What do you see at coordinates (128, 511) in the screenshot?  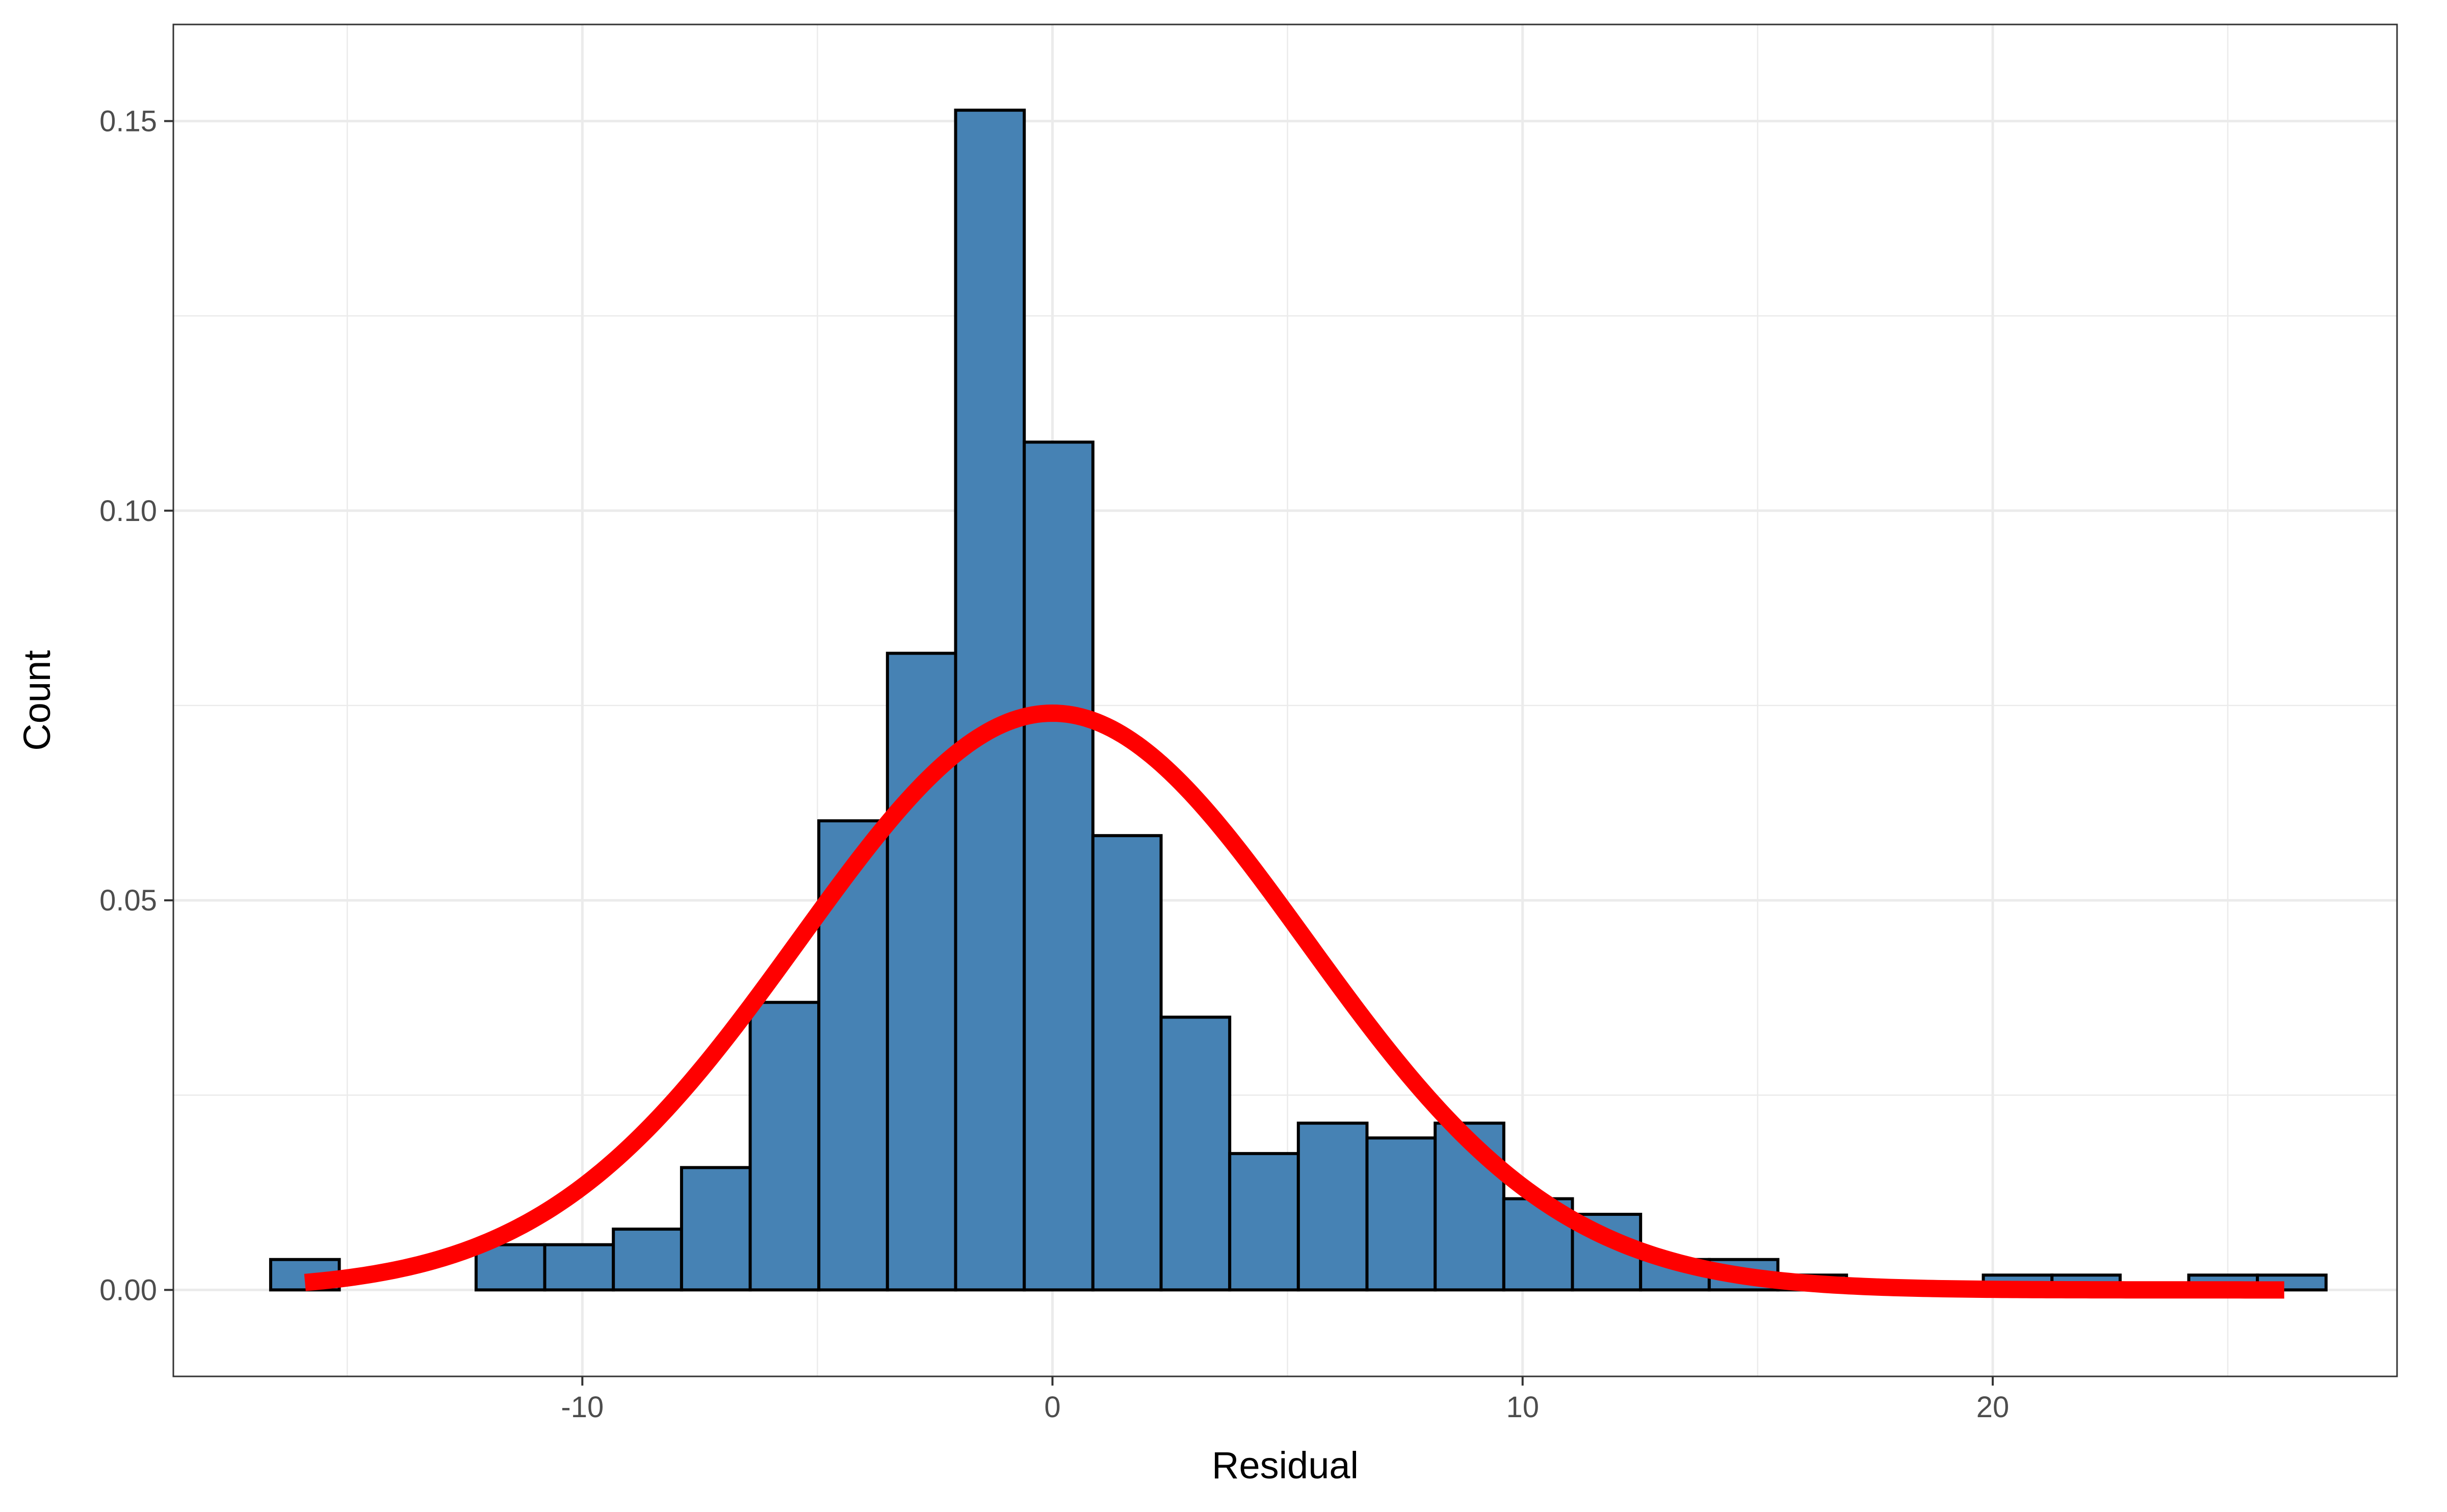 I see `y-tick-label: 0.10` at bounding box center [128, 511].